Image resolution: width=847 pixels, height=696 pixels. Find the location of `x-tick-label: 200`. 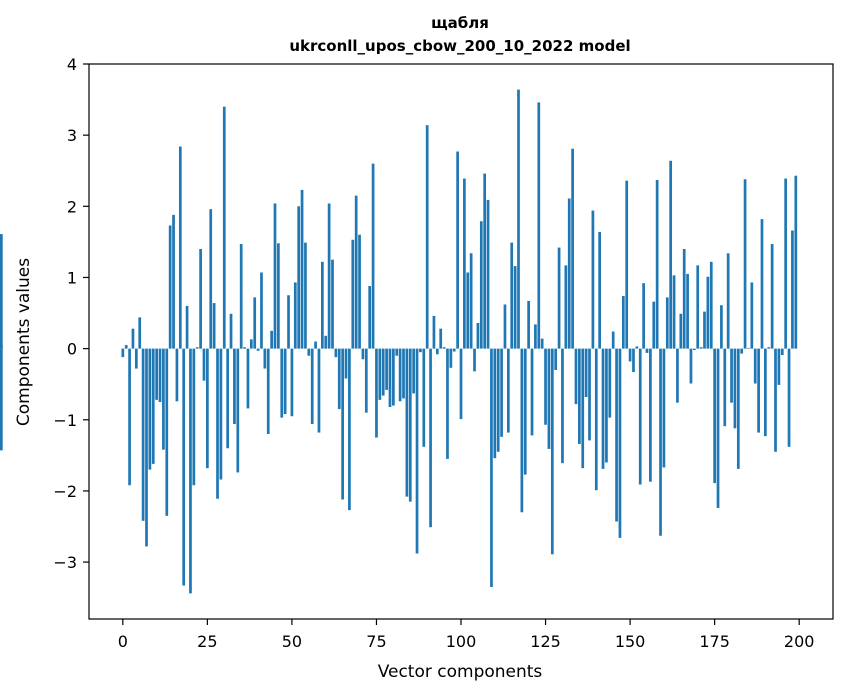

x-tick-label: 200 is located at coordinates (799, 641).